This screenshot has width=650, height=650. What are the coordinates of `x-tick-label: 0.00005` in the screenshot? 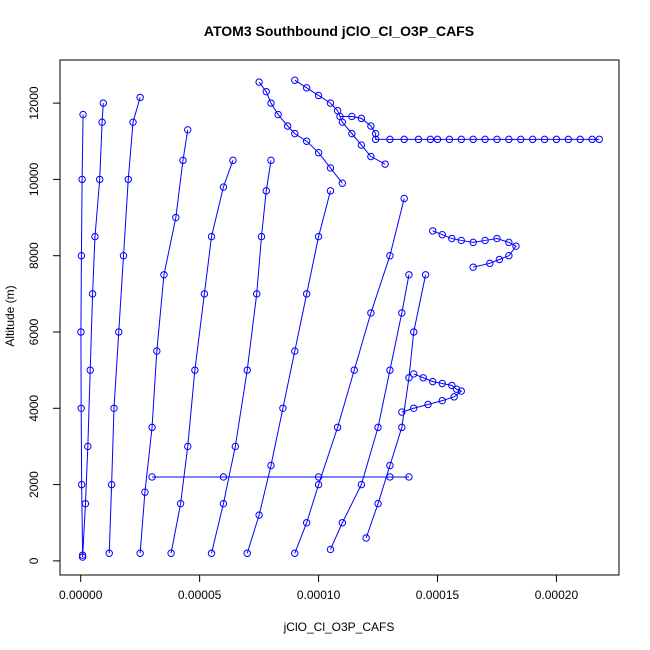 It's located at (200, 595).